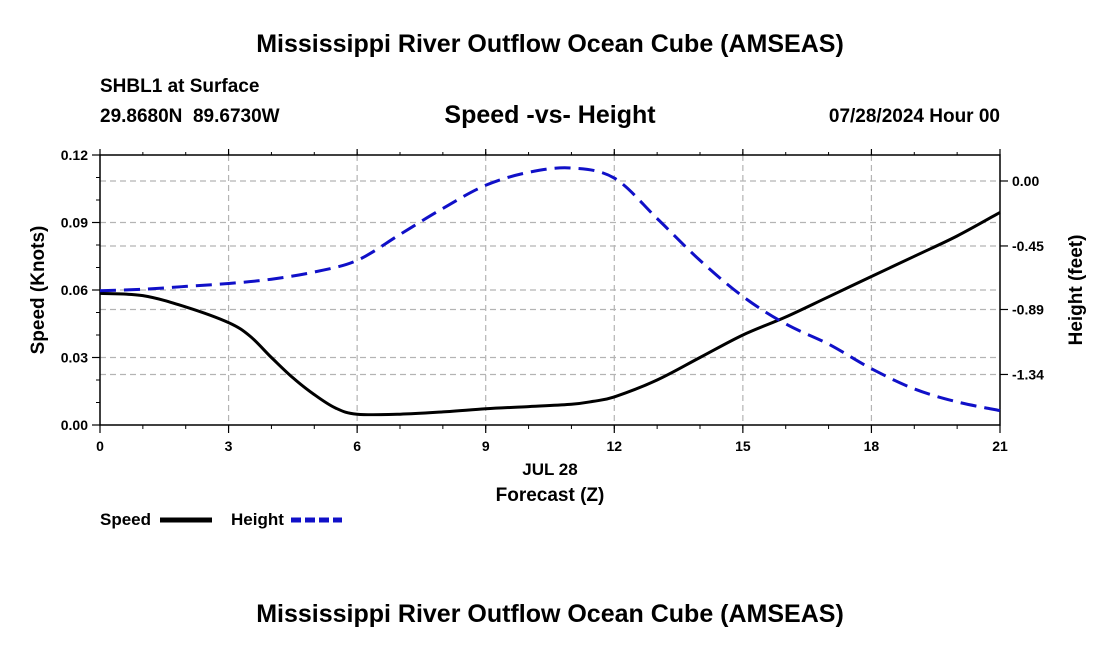  I want to click on x-tick-label: 12, so click(614, 446).